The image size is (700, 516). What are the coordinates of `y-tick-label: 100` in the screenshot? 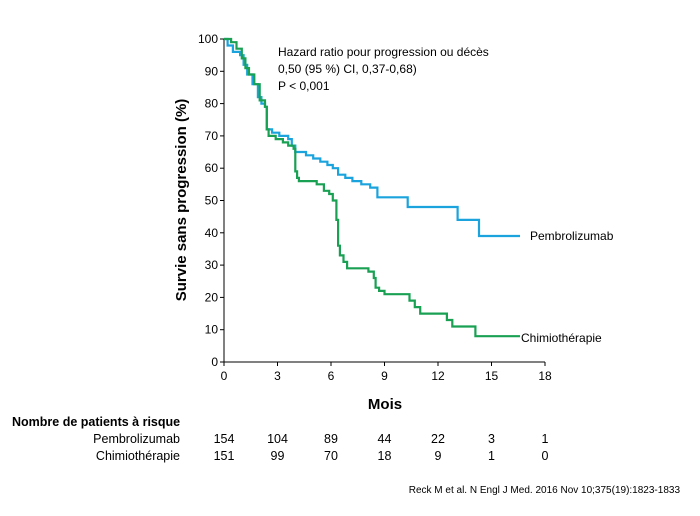 It's located at (208, 39).